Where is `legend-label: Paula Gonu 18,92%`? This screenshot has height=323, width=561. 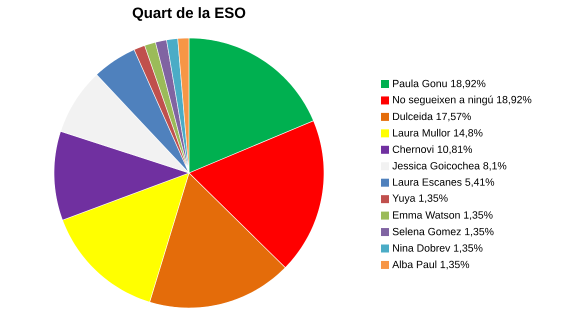 legend-label: Paula Gonu 18,92% is located at coordinates (439, 84).